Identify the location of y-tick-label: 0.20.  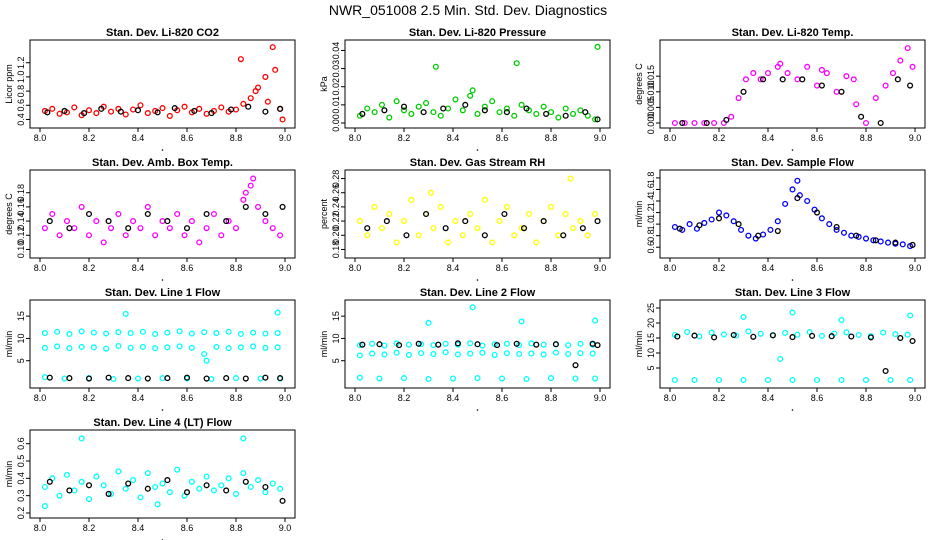
(336, 236).